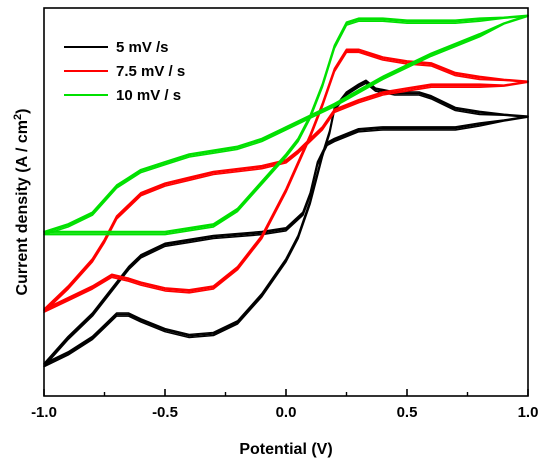  Describe the element at coordinates (407, 412) in the screenshot. I see `x-tick-label: 0.5` at that location.